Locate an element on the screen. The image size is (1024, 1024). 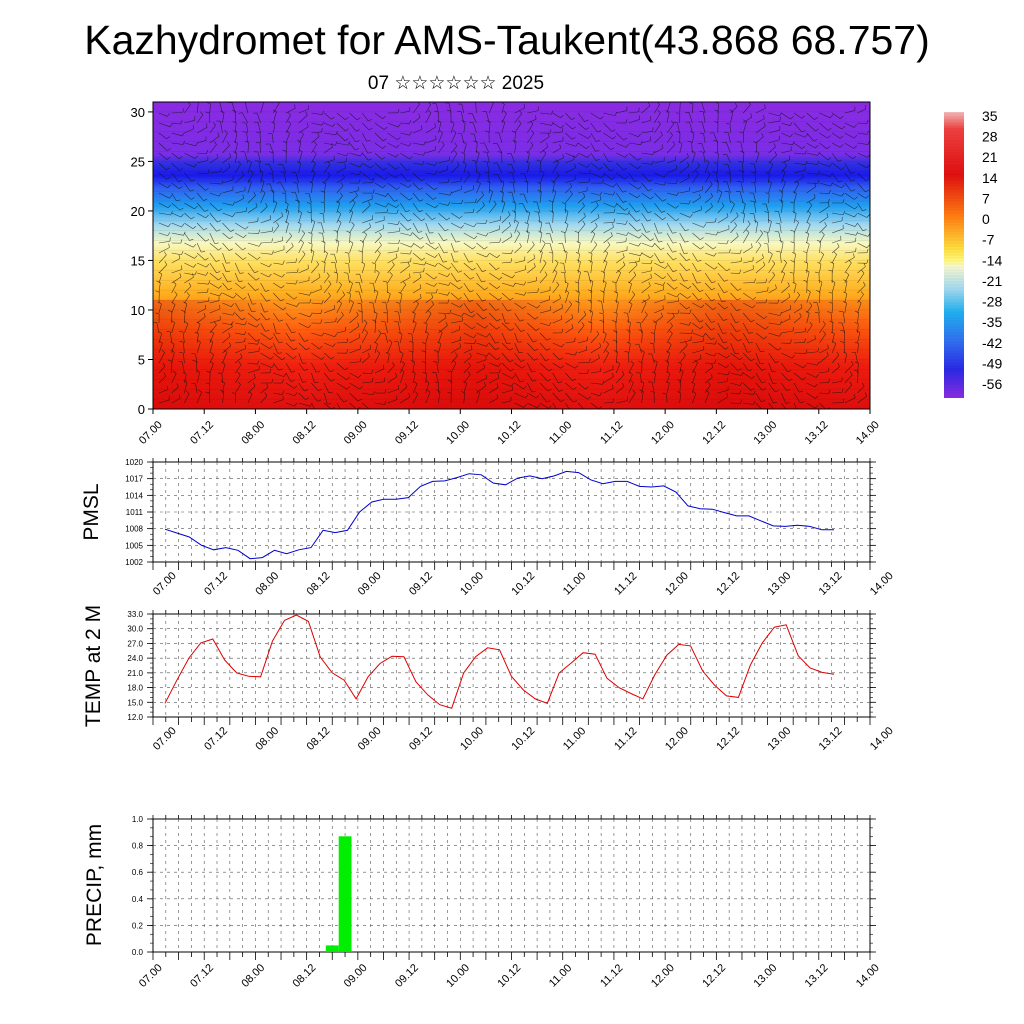
temp2m-series-line is located at coordinates (499, 661).